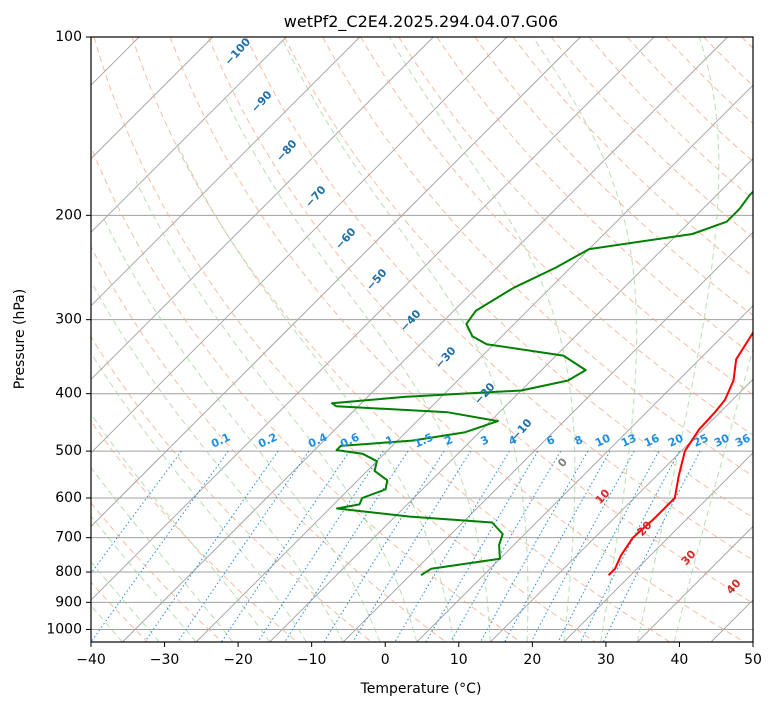 The image size is (775, 708). What do you see at coordinates (349, 440) in the screenshot?
I see `mixing-ratio-label: 0.6` at bounding box center [349, 440].